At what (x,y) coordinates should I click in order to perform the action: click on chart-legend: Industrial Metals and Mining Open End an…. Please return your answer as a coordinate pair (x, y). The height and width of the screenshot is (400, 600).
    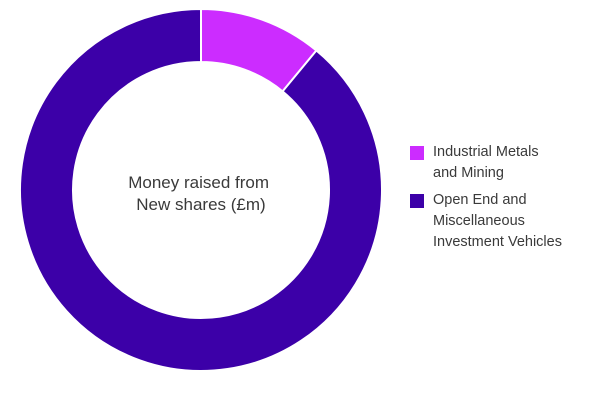
    Looking at the image, I should click on (502, 202).